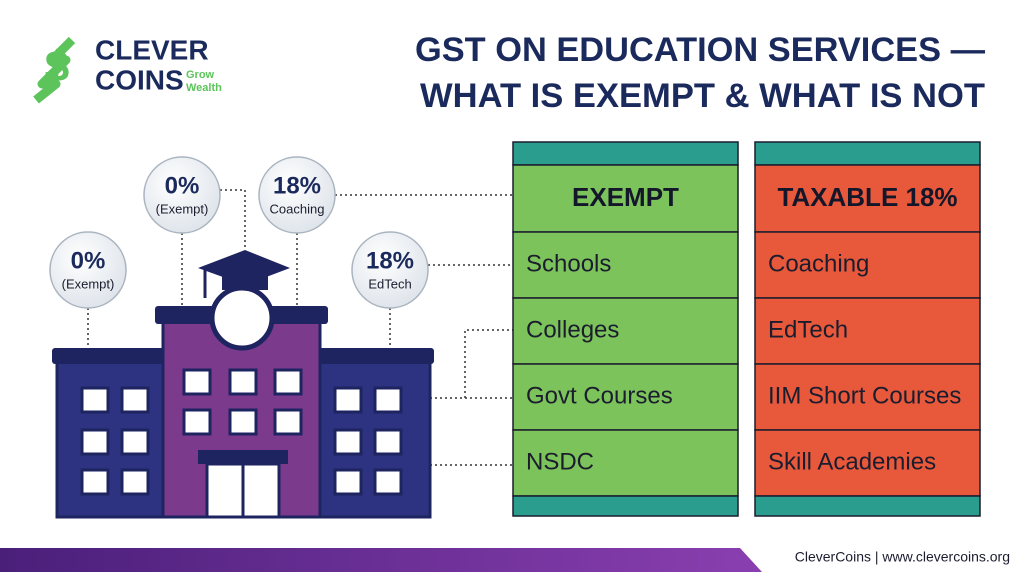 The height and width of the screenshot is (572, 1024). Describe the element at coordinates (625, 197) in the screenshot. I see `column-header: EXEMPT` at that location.